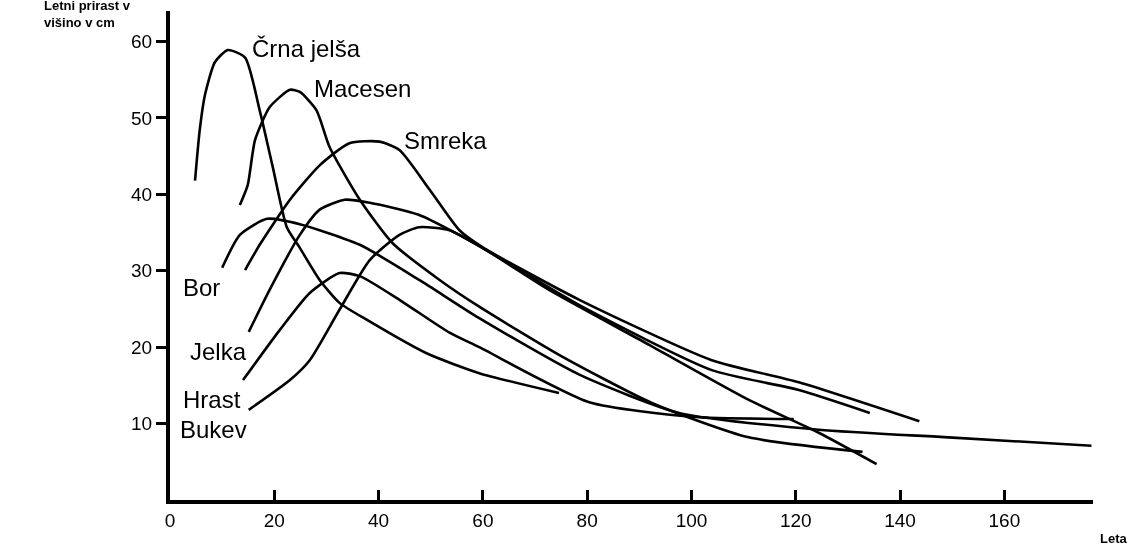  I want to click on x-tick-label: 60, so click(483, 520).